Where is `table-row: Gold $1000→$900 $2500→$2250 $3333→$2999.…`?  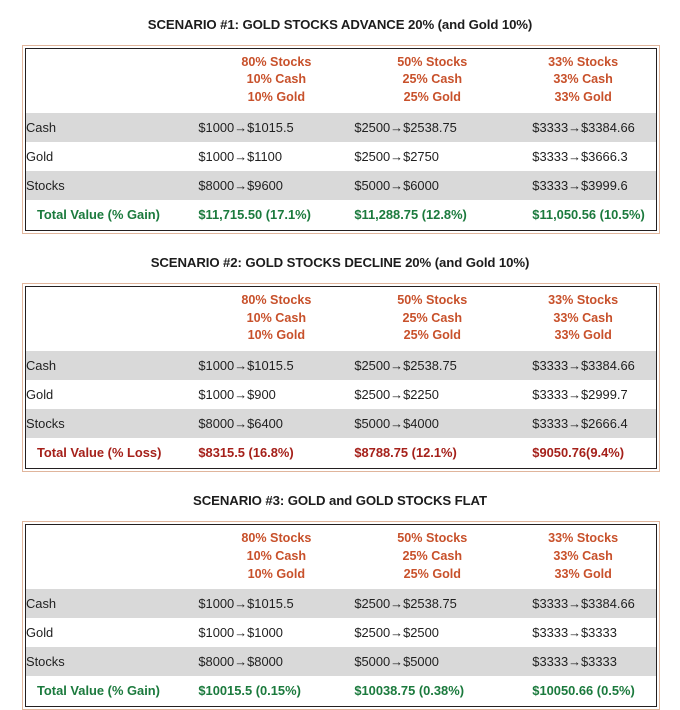 table-row: Gold $1000→$900 $2500→$2250 $3333→$2999.… is located at coordinates (341, 395).